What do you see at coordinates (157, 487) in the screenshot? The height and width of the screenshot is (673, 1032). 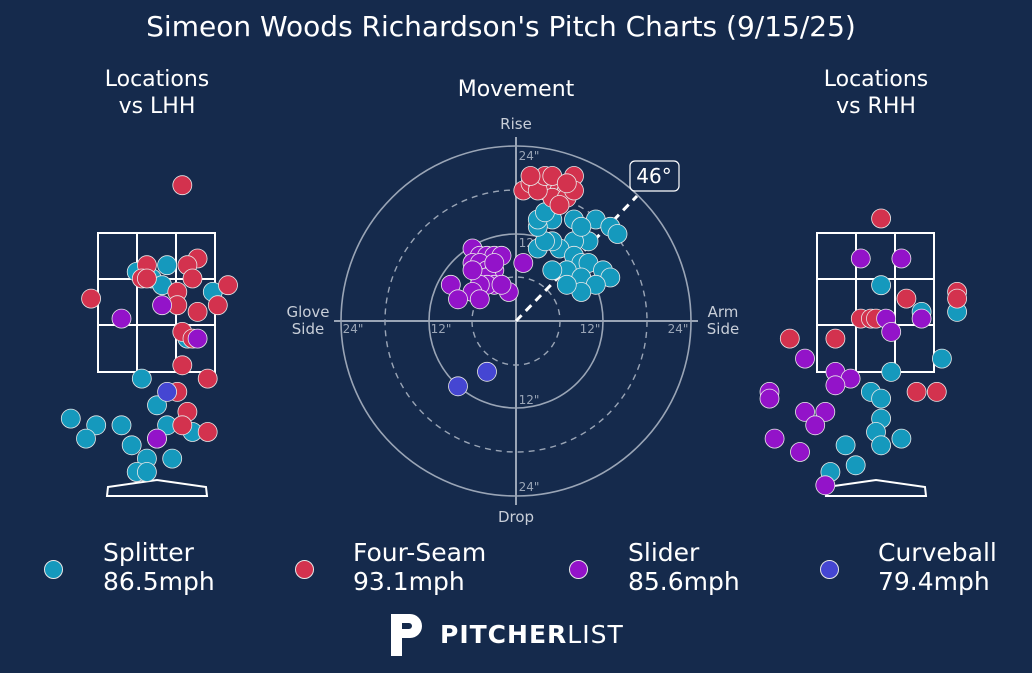 I see `lhh-home-plate` at bounding box center [157, 487].